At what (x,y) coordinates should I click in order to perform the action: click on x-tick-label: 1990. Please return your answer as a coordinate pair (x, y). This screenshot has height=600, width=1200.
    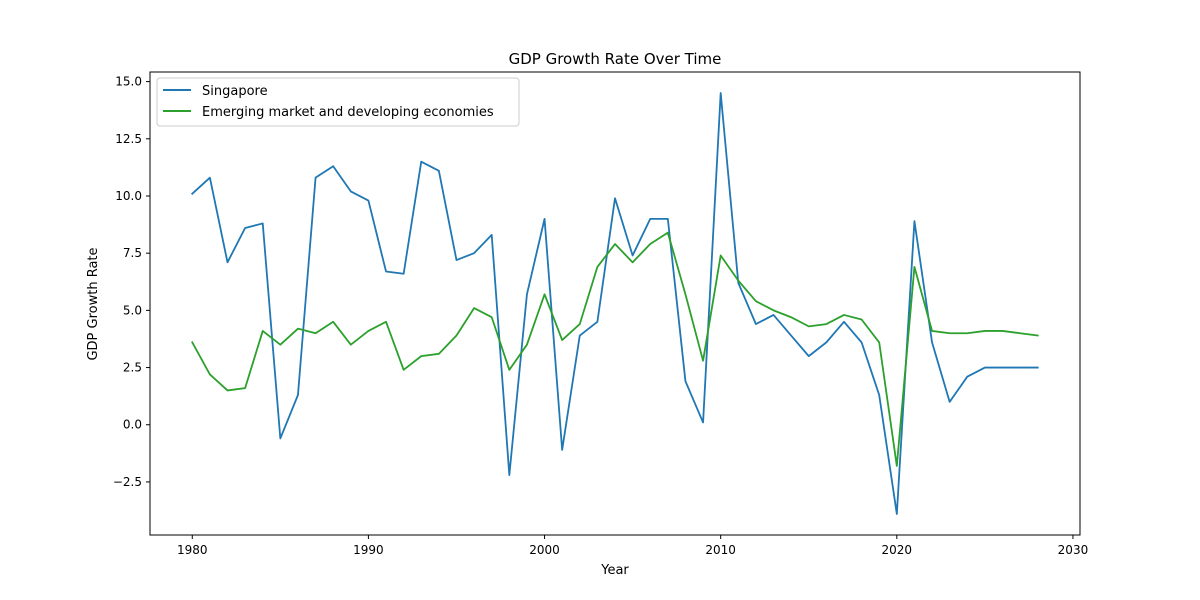
    Looking at the image, I should click on (368, 550).